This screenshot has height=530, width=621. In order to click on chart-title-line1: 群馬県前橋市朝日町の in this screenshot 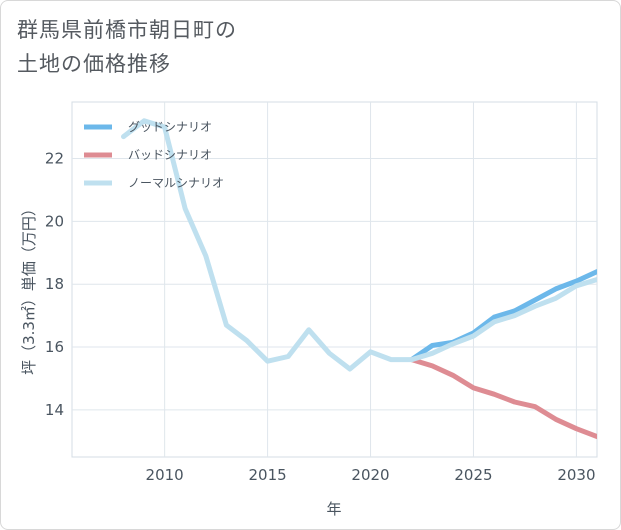, I will do `click(127, 30)`.